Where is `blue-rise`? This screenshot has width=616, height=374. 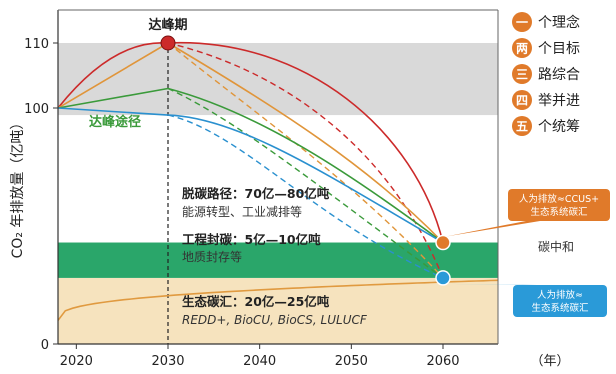
blue-rise is located at coordinates (113, 111).